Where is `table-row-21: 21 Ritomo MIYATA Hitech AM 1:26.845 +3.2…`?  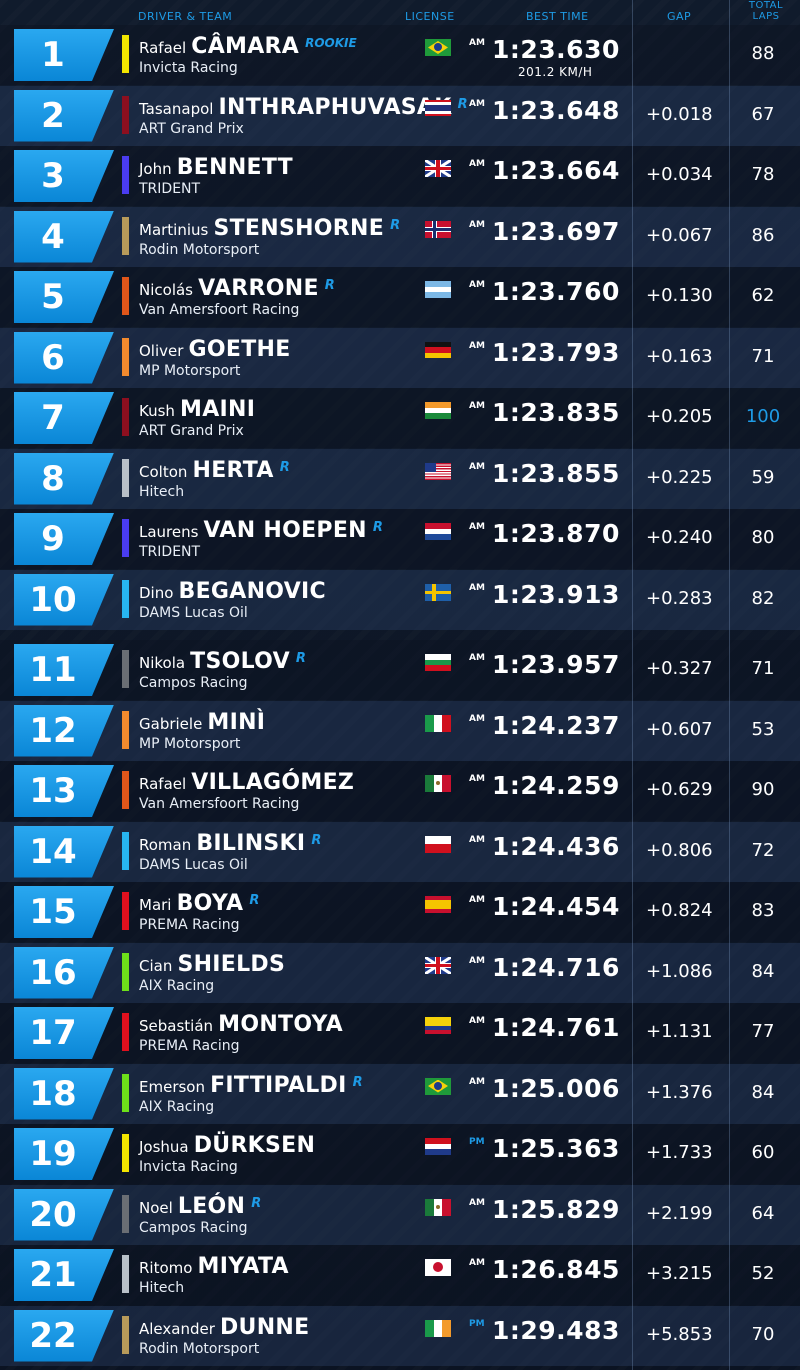
table-row-21: 21 Ritomo MIYATA Hitech AM 1:26.845 +3.2… is located at coordinates (400, 1275).